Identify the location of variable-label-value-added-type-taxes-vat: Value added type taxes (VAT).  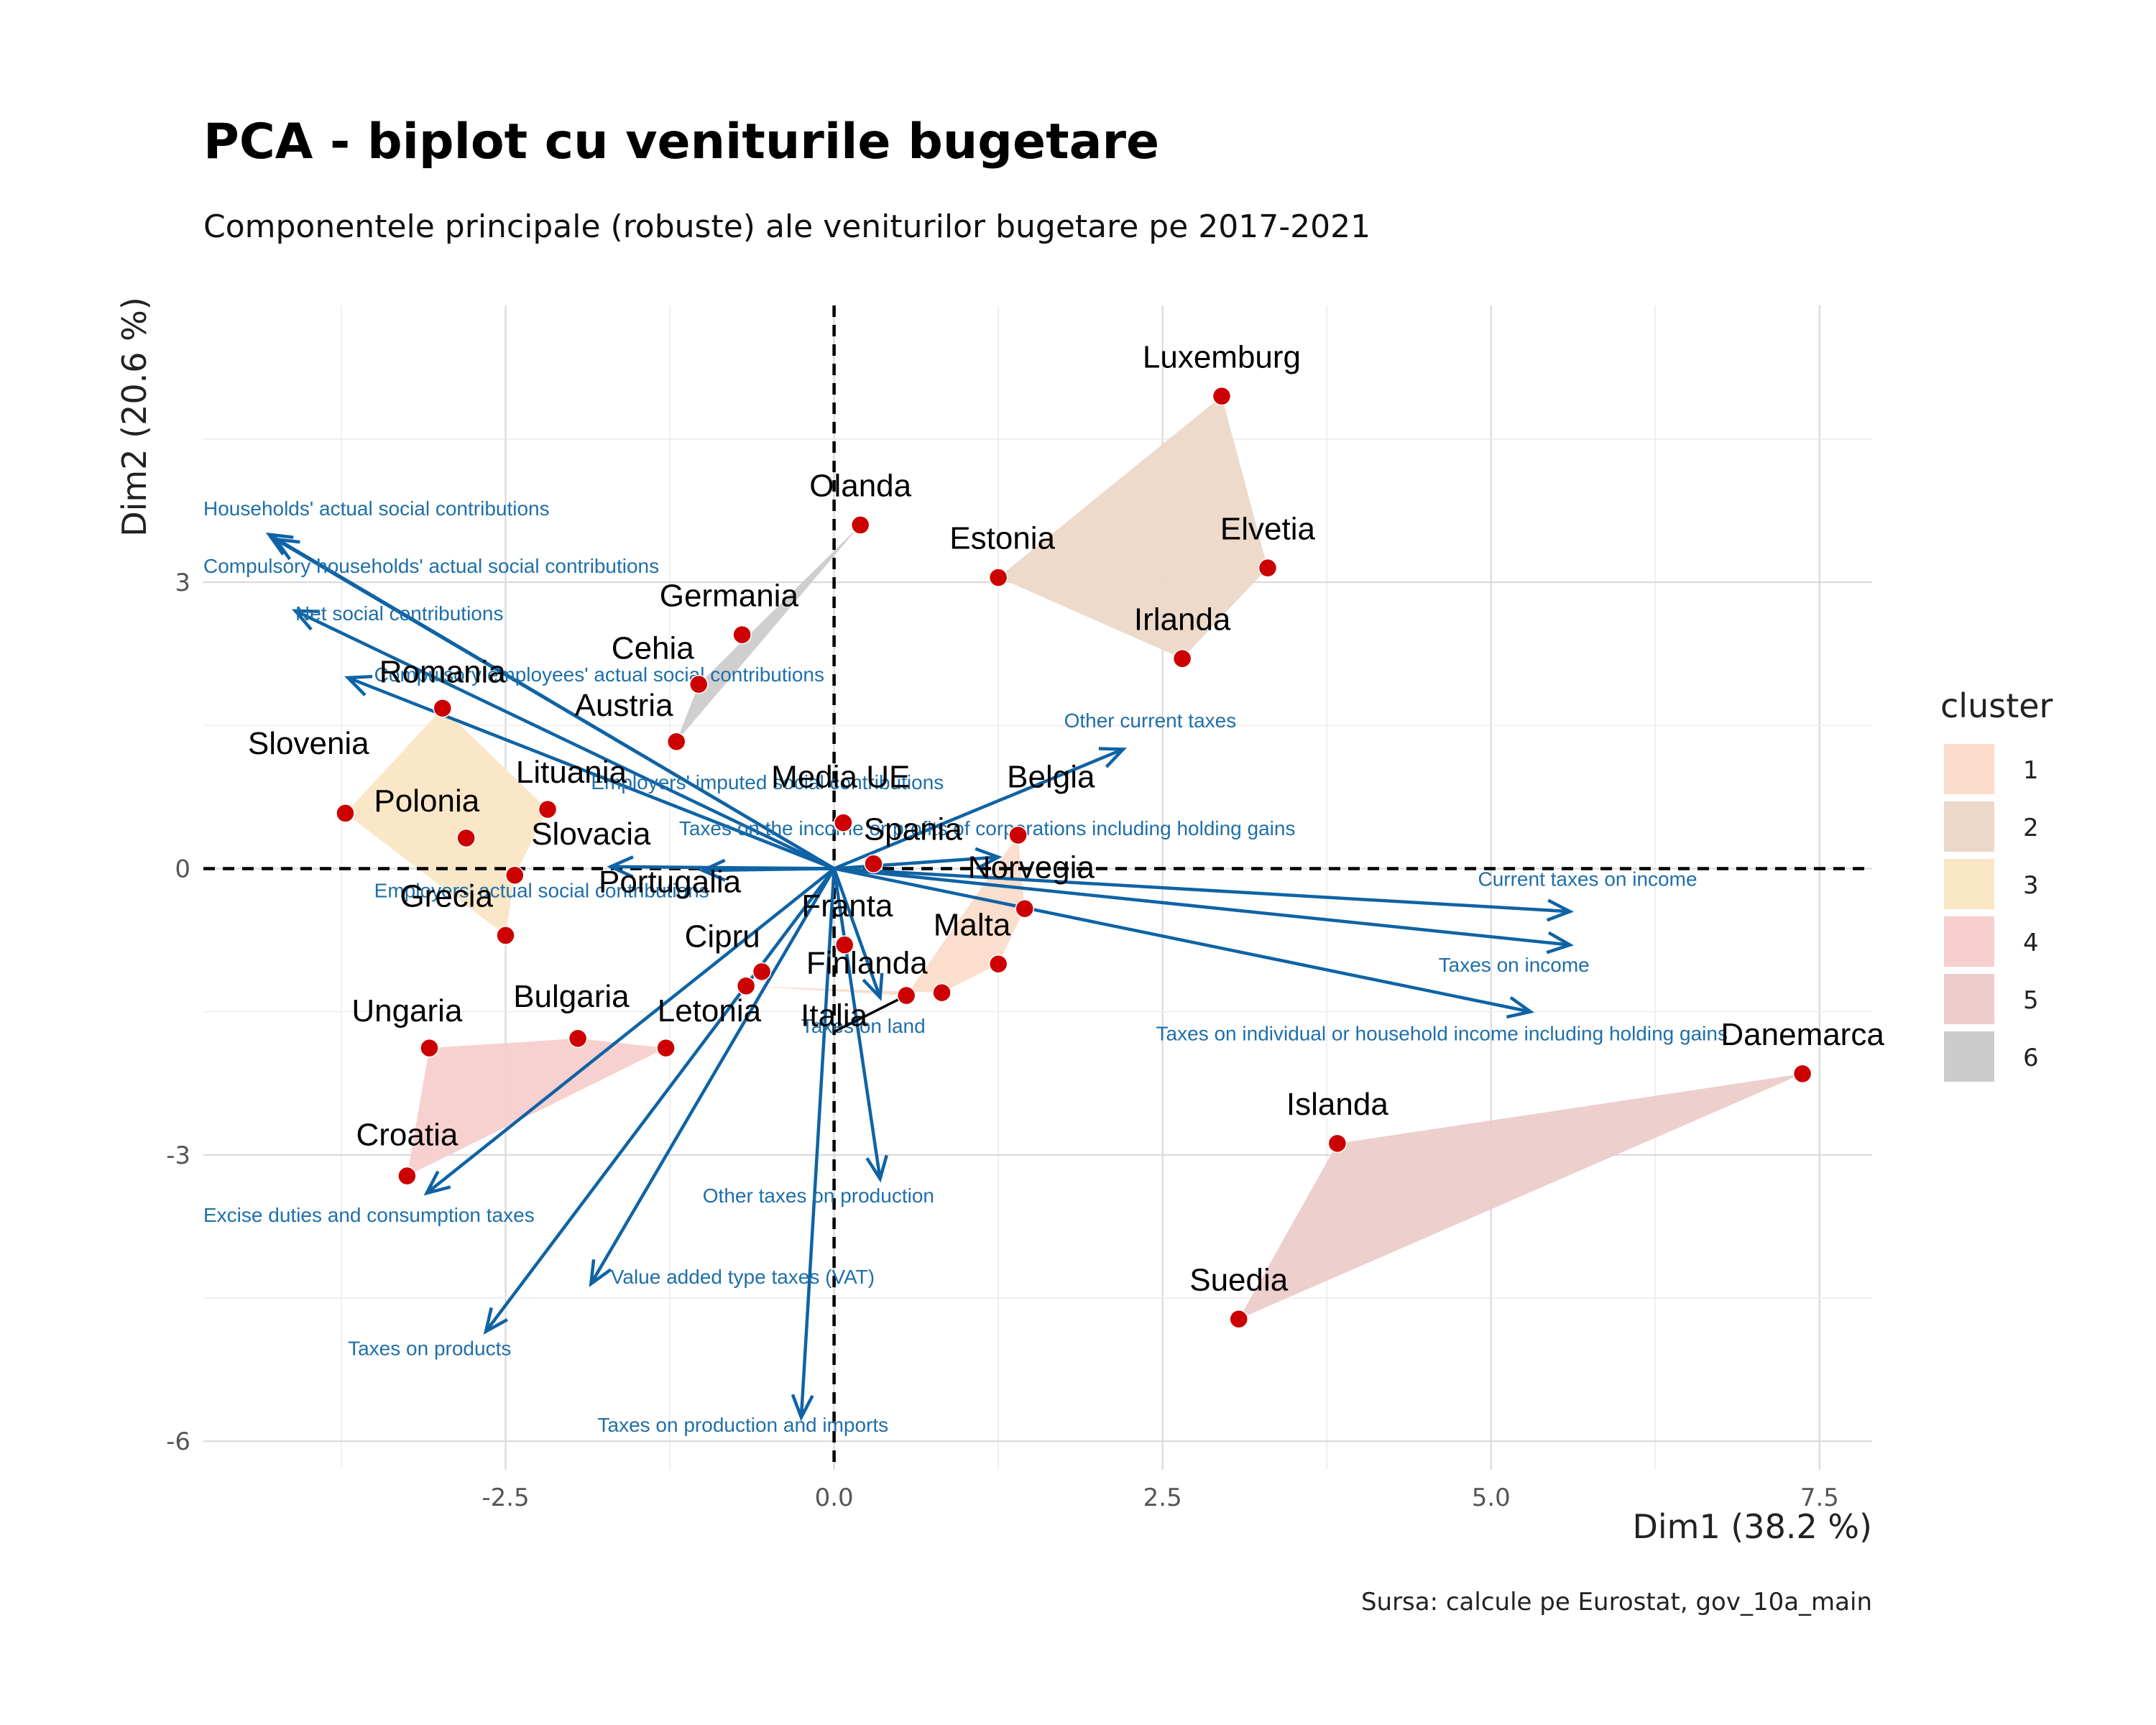
(743, 1277).